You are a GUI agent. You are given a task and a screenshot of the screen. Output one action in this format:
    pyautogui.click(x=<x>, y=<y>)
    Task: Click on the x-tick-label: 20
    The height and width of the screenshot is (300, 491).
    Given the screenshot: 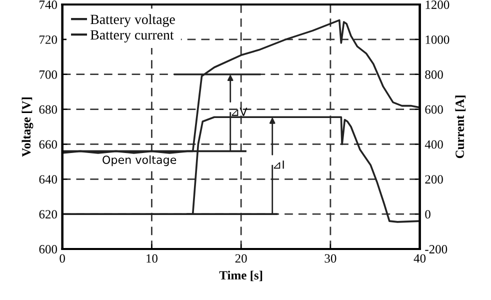 What is the action you would take?
    pyautogui.click(x=241, y=258)
    